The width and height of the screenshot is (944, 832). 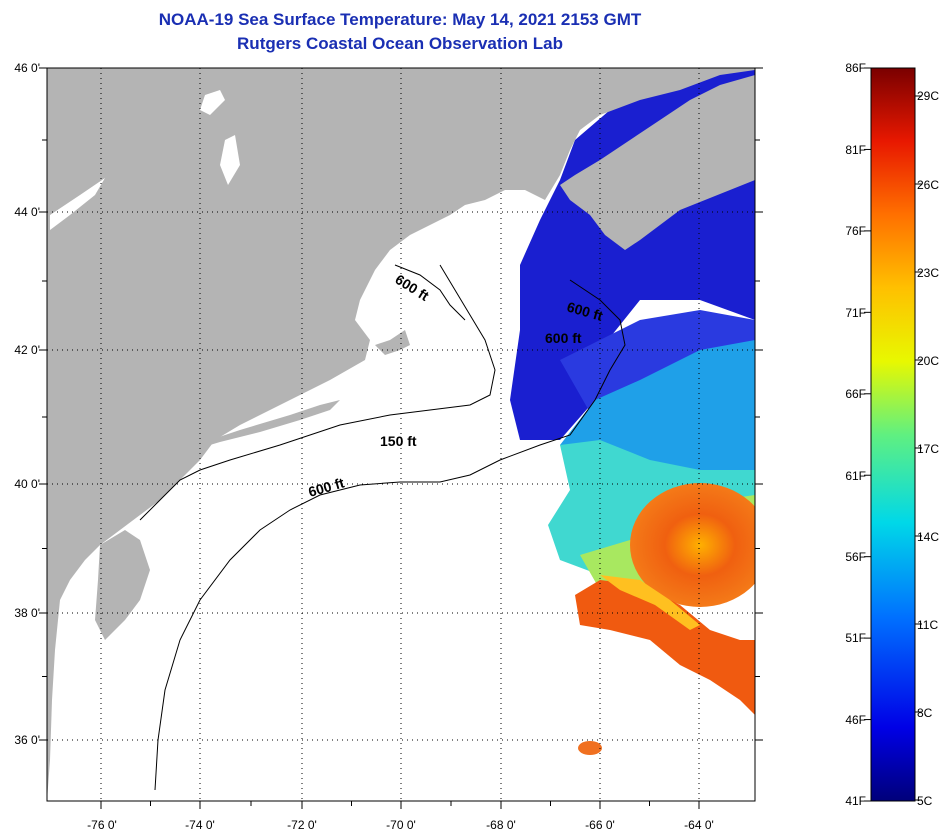 What do you see at coordinates (27, 484) in the screenshot?
I see `lat-label: 40 0'` at bounding box center [27, 484].